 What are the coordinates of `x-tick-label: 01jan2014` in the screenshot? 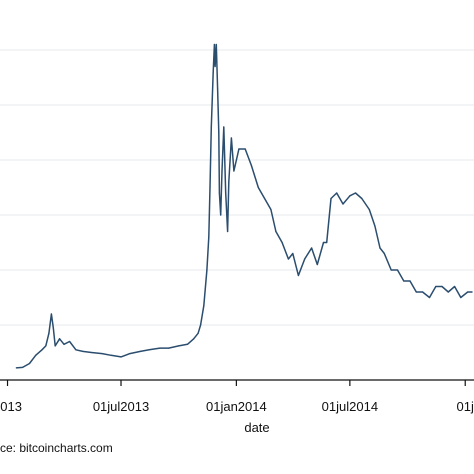 It's located at (236, 406).